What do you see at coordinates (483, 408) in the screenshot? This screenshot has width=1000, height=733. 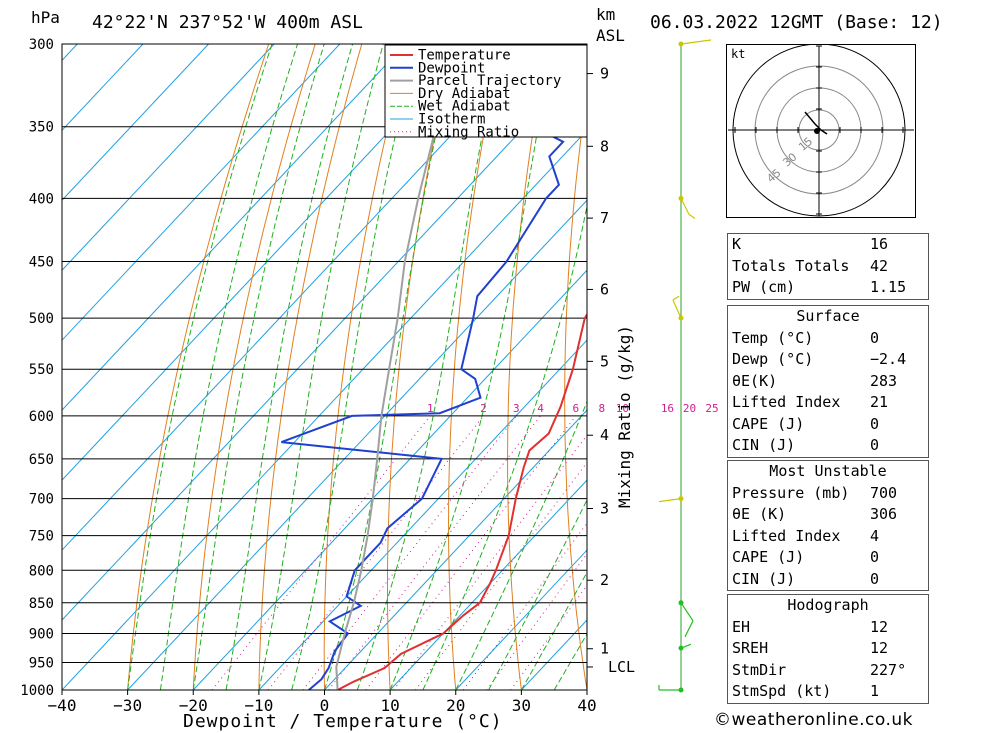 I see `mixing-ratio-label: 2` at bounding box center [483, 408].